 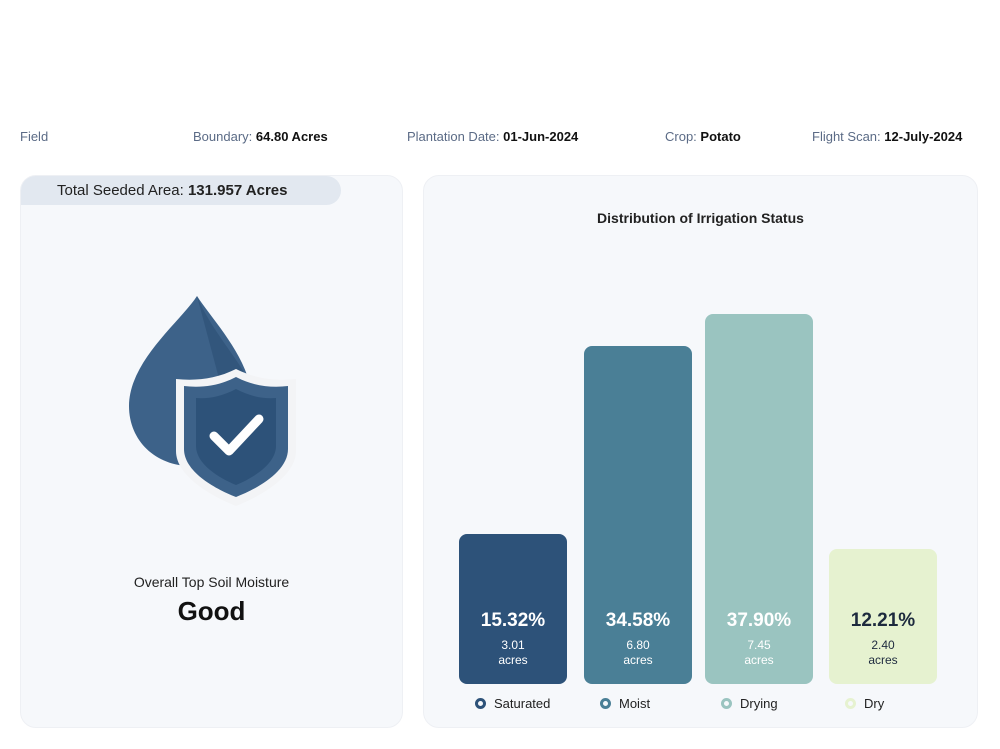 I want to click on water-drop-shield-check-icon, so click(x=212, y=401).